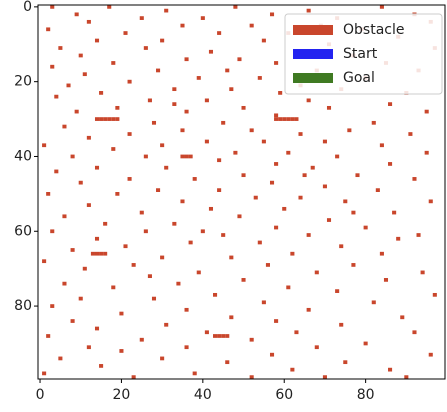 The width and height of the screenshot is (447, 412). Describe the element at coordinates (366, 395) in the screenshot. I see `x-tick-label: 80` at that location.